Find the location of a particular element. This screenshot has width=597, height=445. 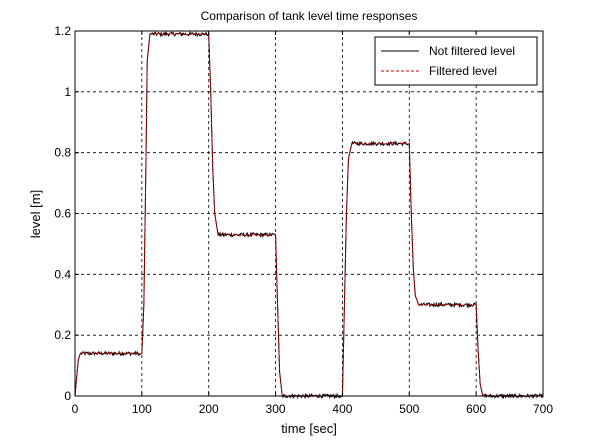

y-tick-label: 1 is located at coordinates (67, 92).